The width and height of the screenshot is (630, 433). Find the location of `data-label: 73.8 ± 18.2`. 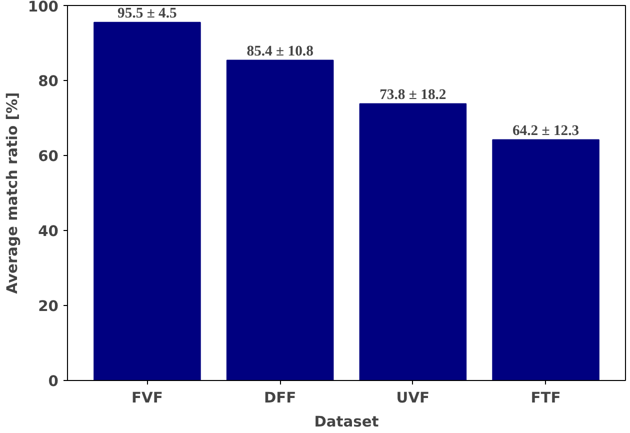

data-label: 73.8 ± 18.2 is located at coordinates (413, 94).